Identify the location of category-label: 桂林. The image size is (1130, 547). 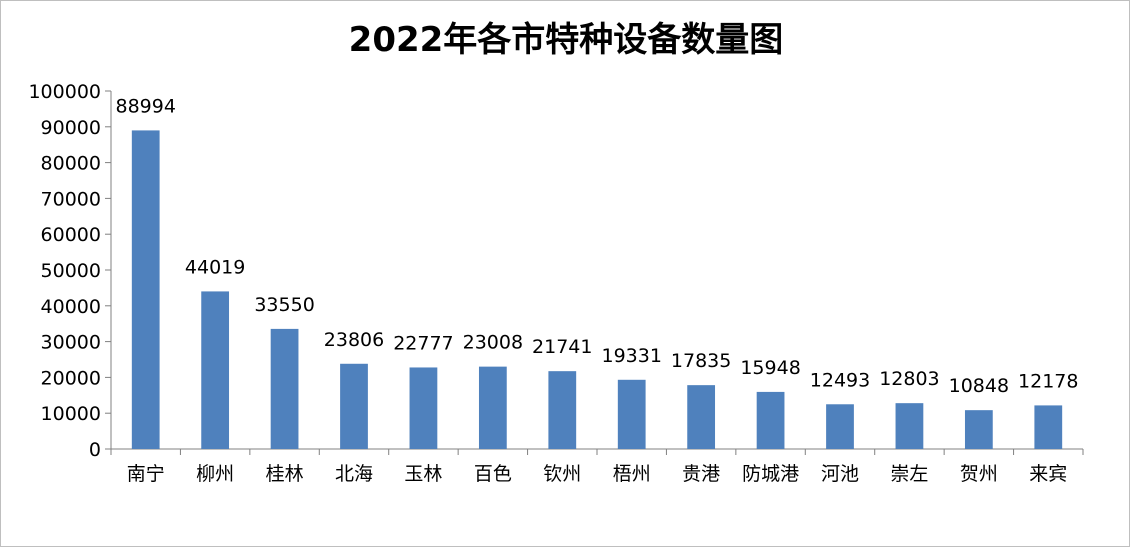
(285, 474).